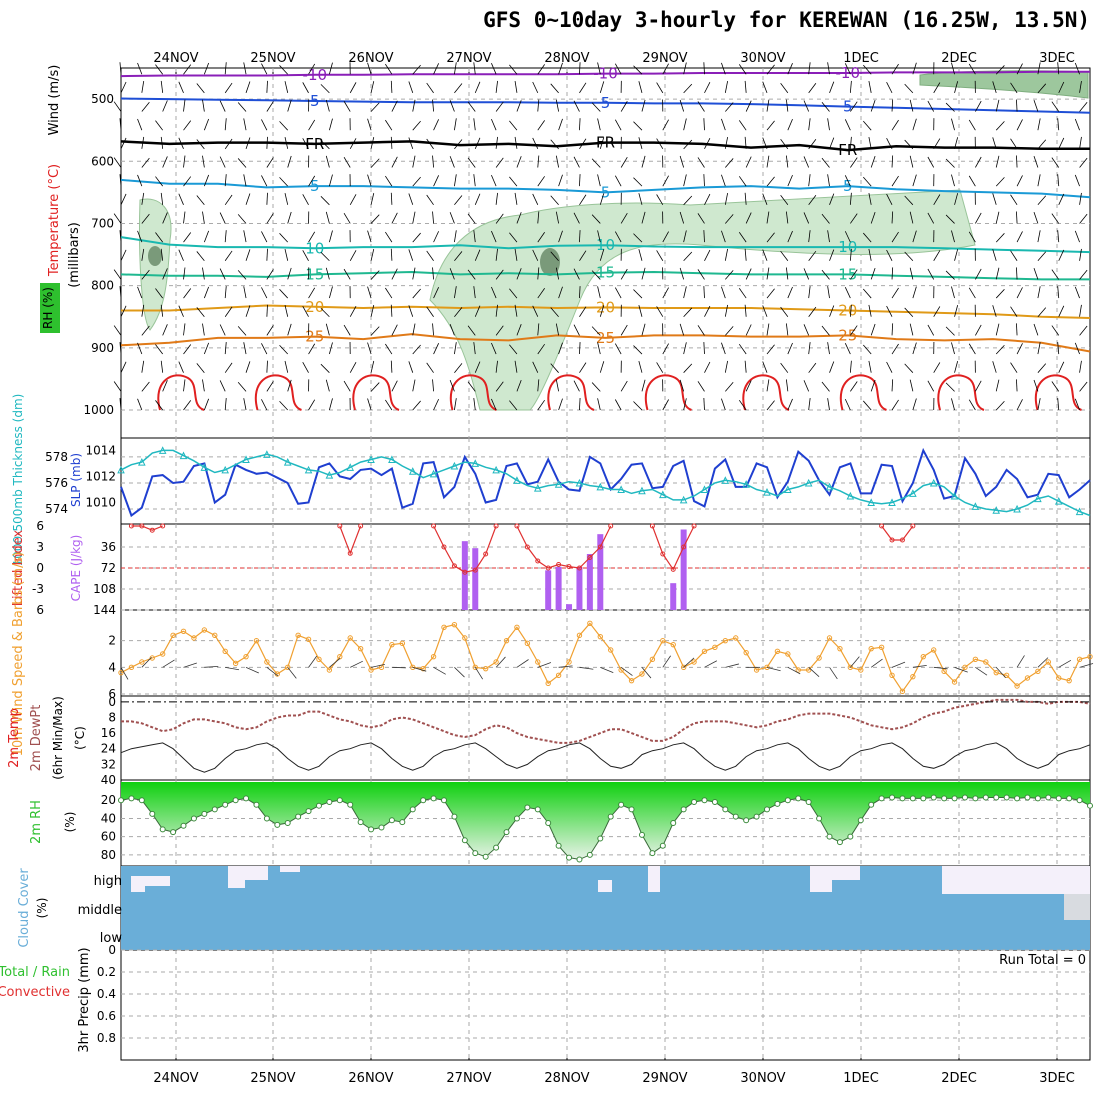 The width and height of the screenshot is (1100, 1100). I want to click on slp-tick-label: 1012, so click(100, 476).